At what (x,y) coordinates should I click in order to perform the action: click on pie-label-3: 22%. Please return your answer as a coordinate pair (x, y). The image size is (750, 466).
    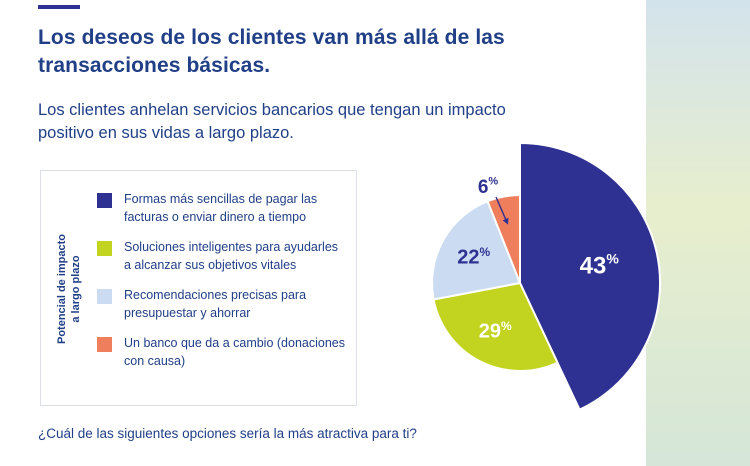
    Looking at the image, I should click on (473, 257).